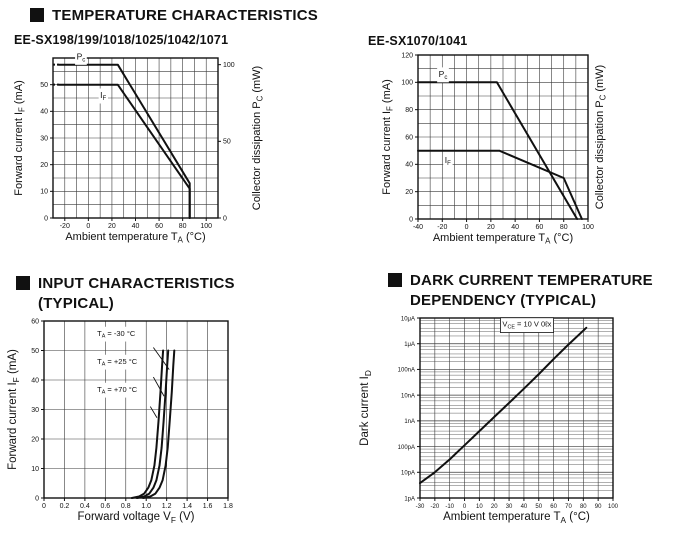  I want to click on axis-ticks: -40 -20 0 20 40 60 80 100 0 20 40 60 80 100 120, so click(497, 141).